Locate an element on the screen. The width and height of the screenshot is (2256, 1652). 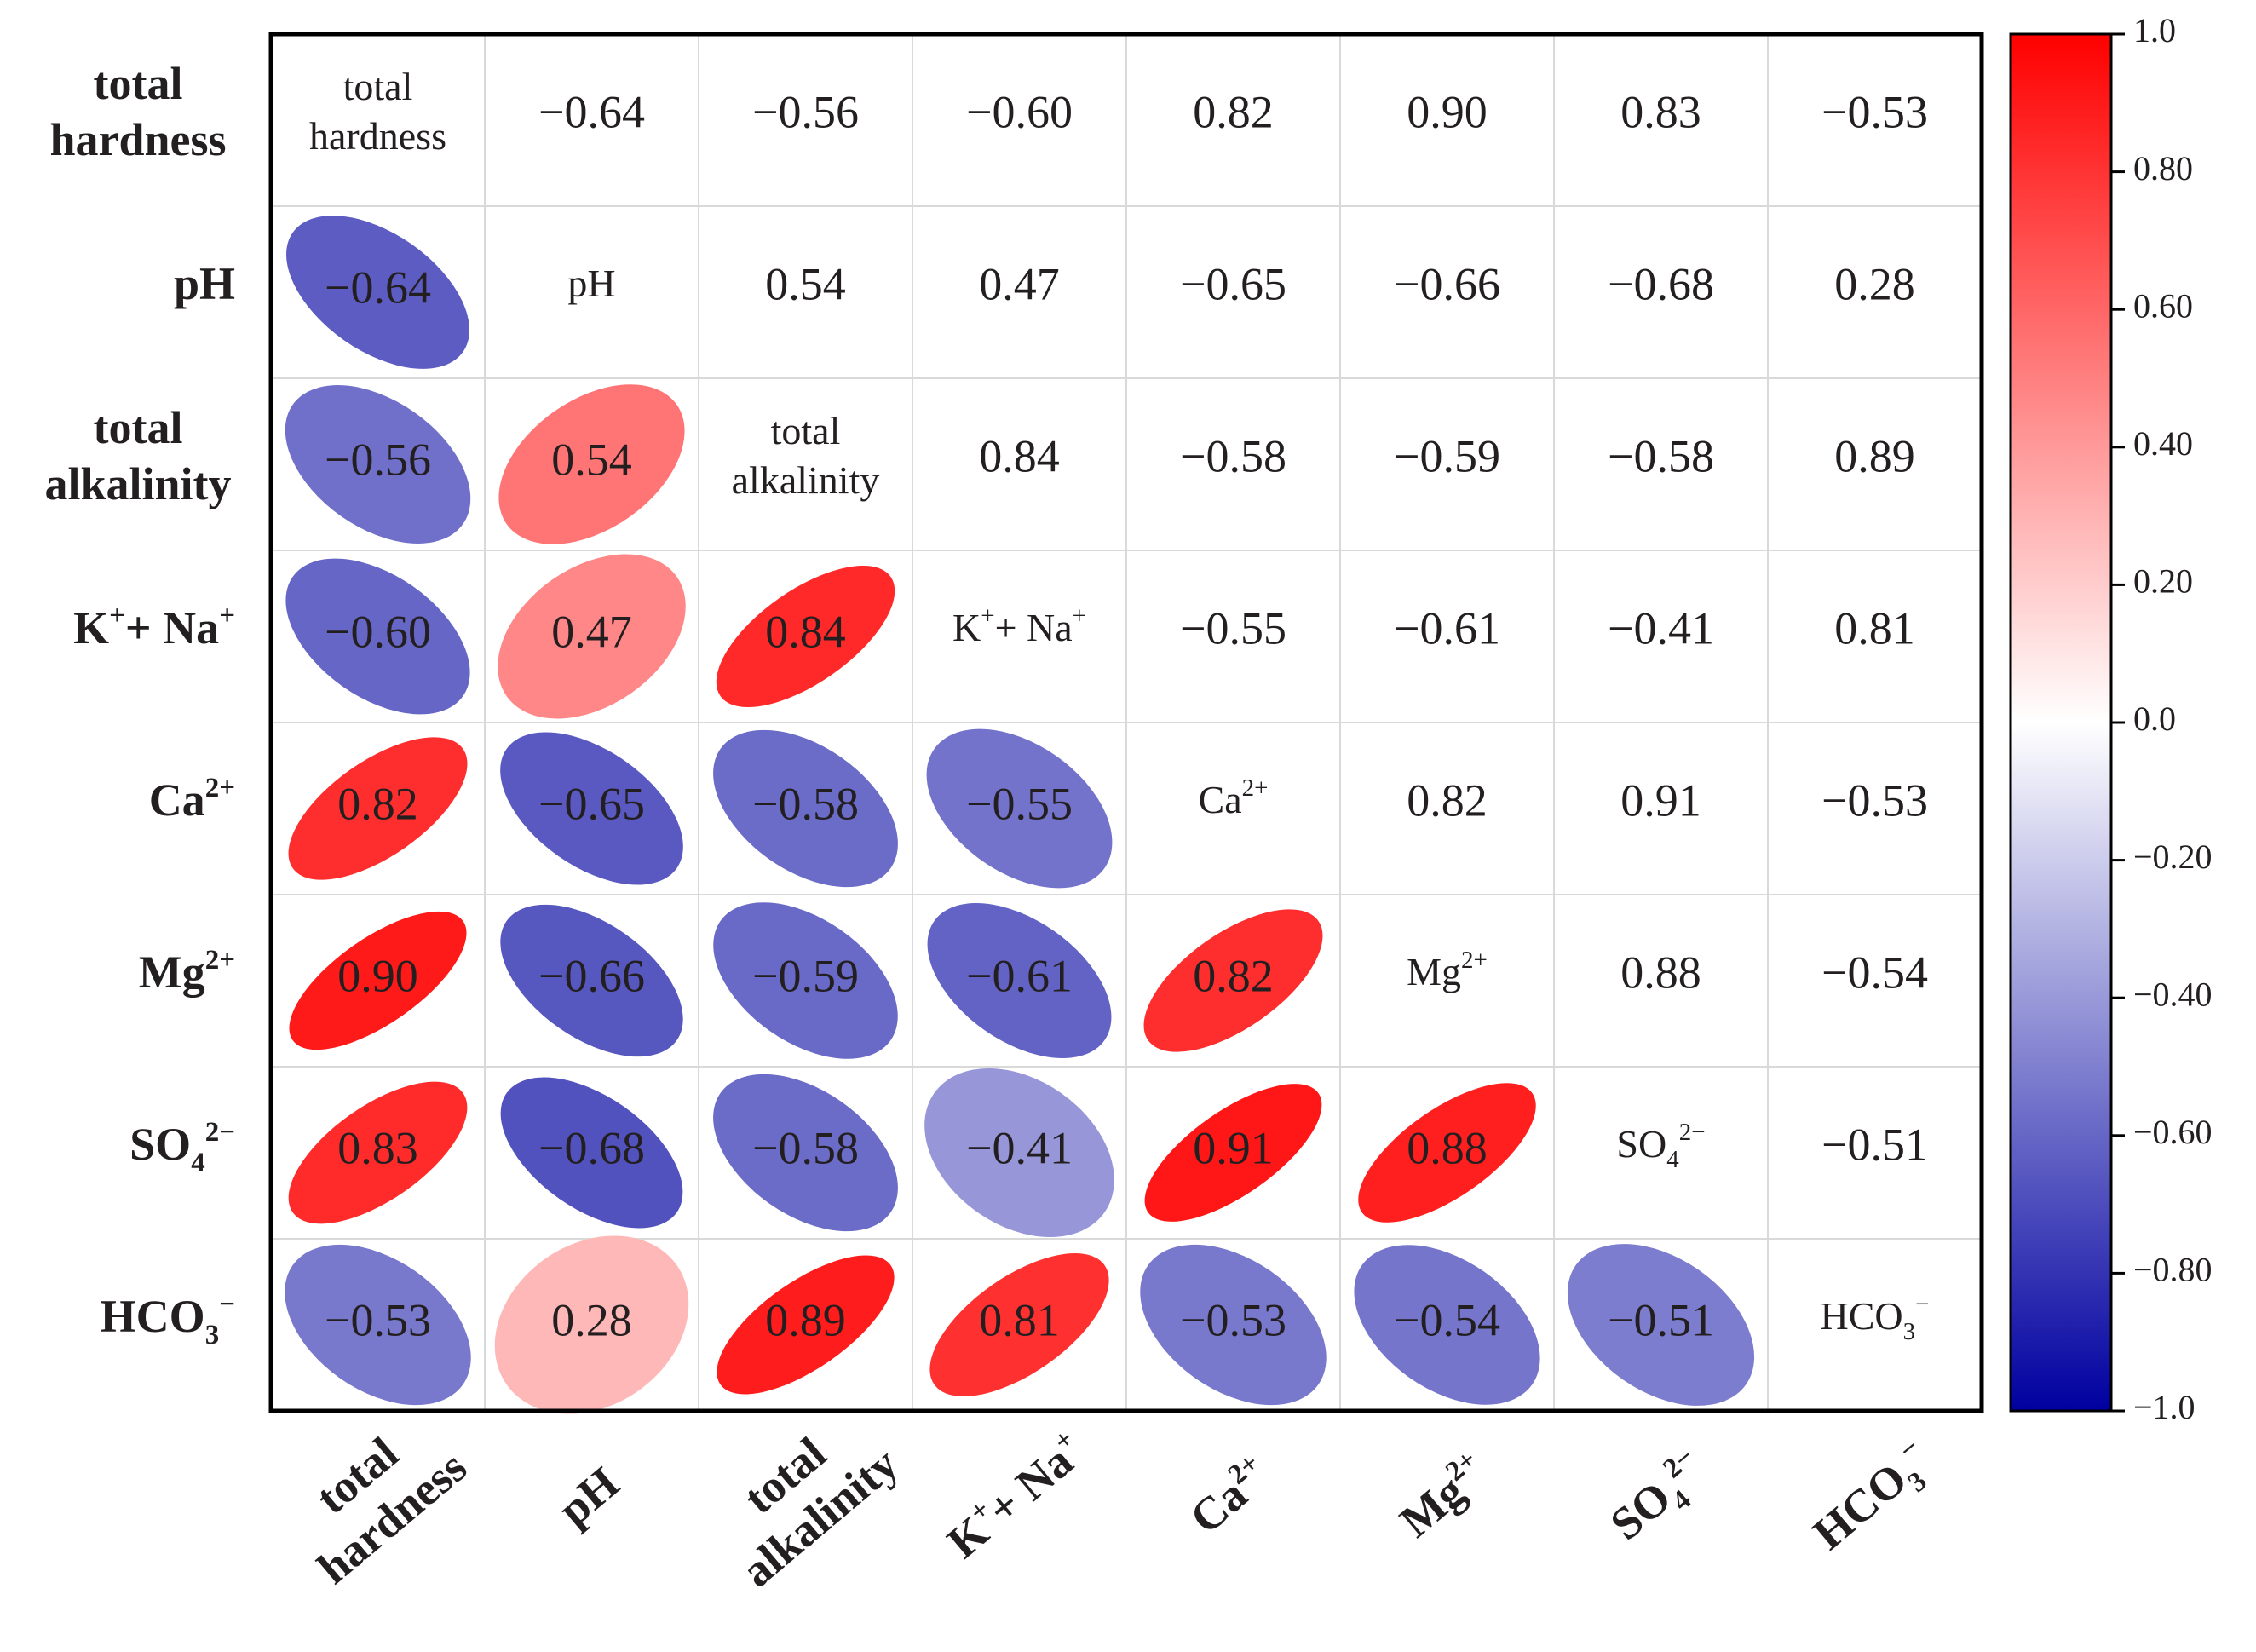
row-label-pH-line: pH is located at coordinates (204, 283).